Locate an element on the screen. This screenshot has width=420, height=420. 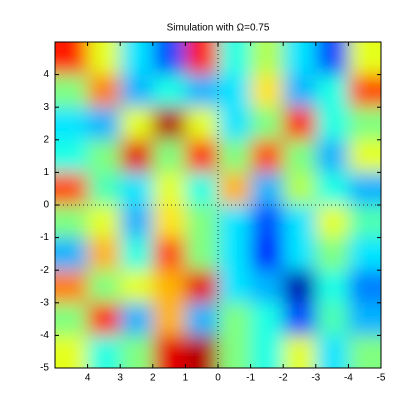
y-tick-label: -2 is located at coordinates (44, 270).